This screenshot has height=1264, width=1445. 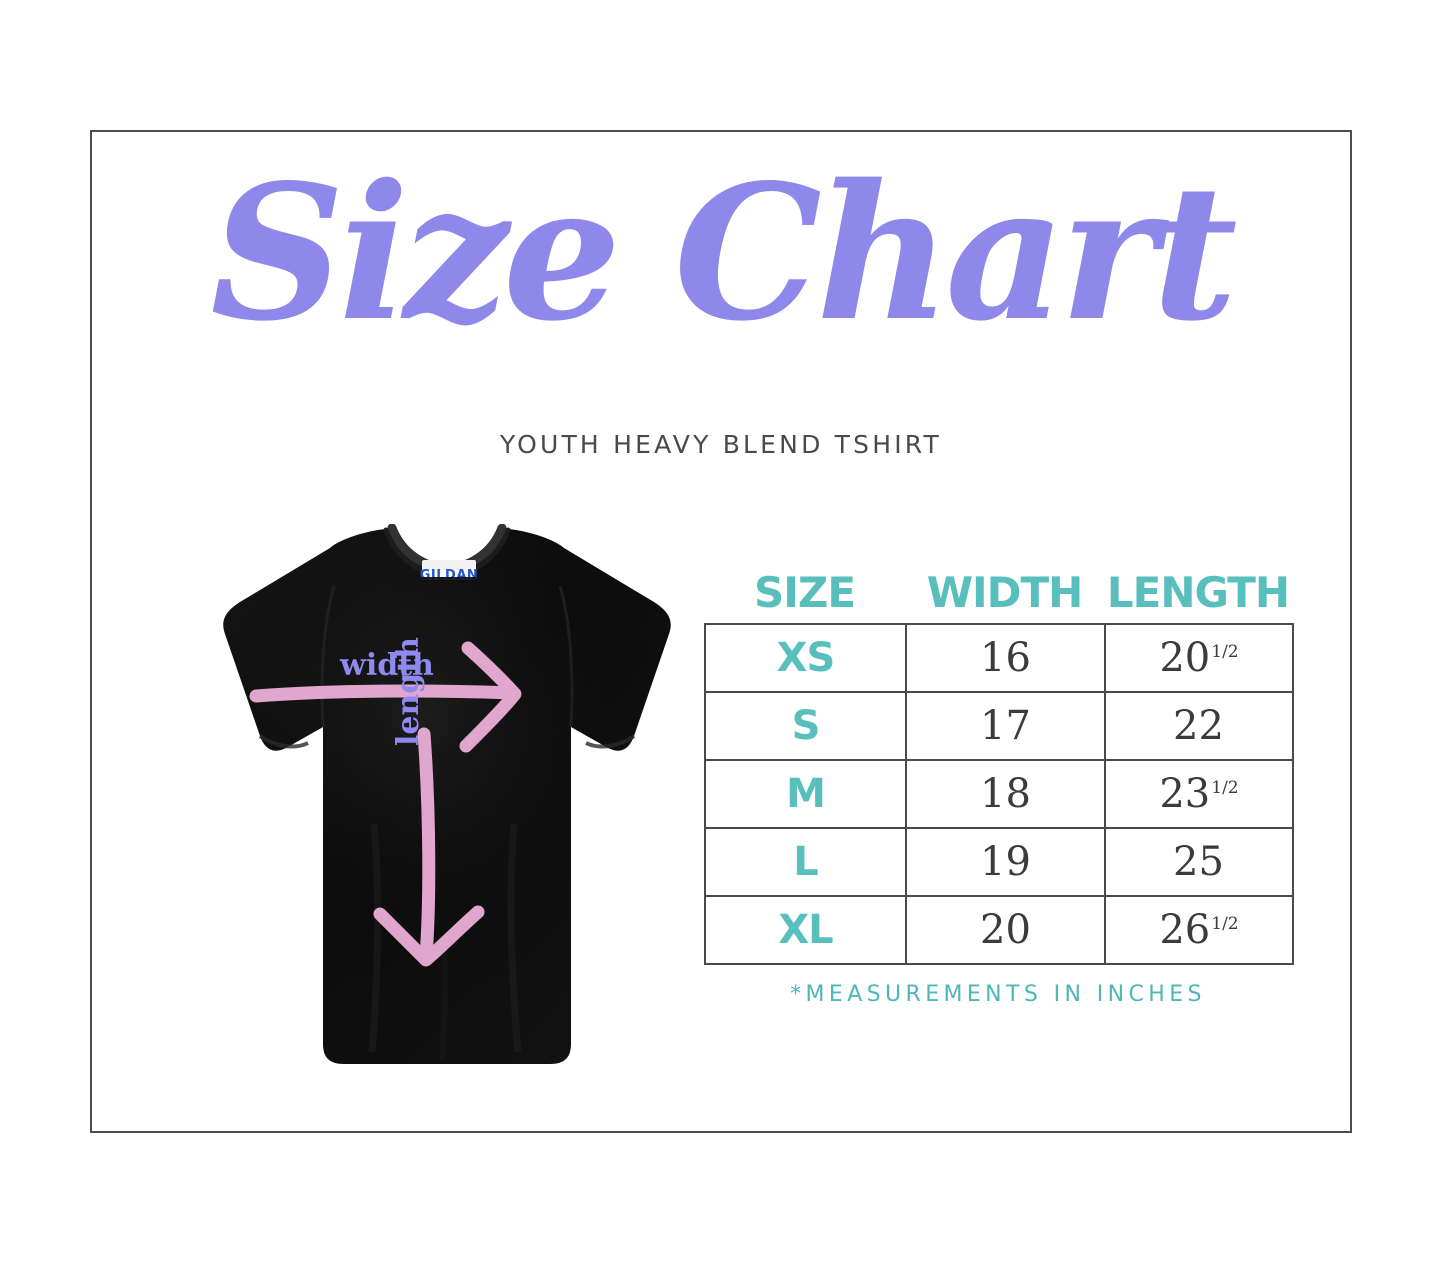 What do you see at coordinates (721, 444) in the screenshot?
I see `product-subtitle: YOUTH HEAVY BLEND TSHIRT` at bounding box center [721, 444].